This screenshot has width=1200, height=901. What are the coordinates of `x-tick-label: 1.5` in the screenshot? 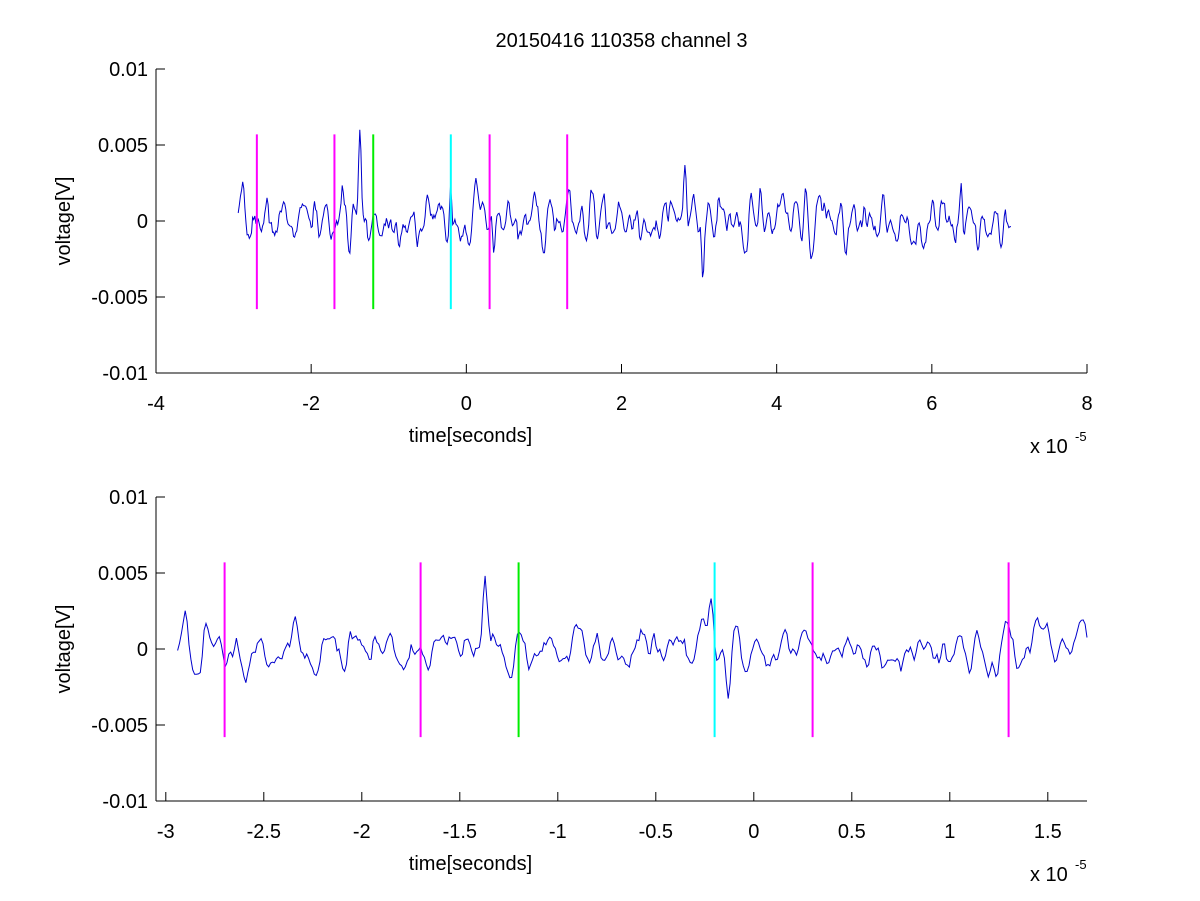 It's located at (1048, 832).